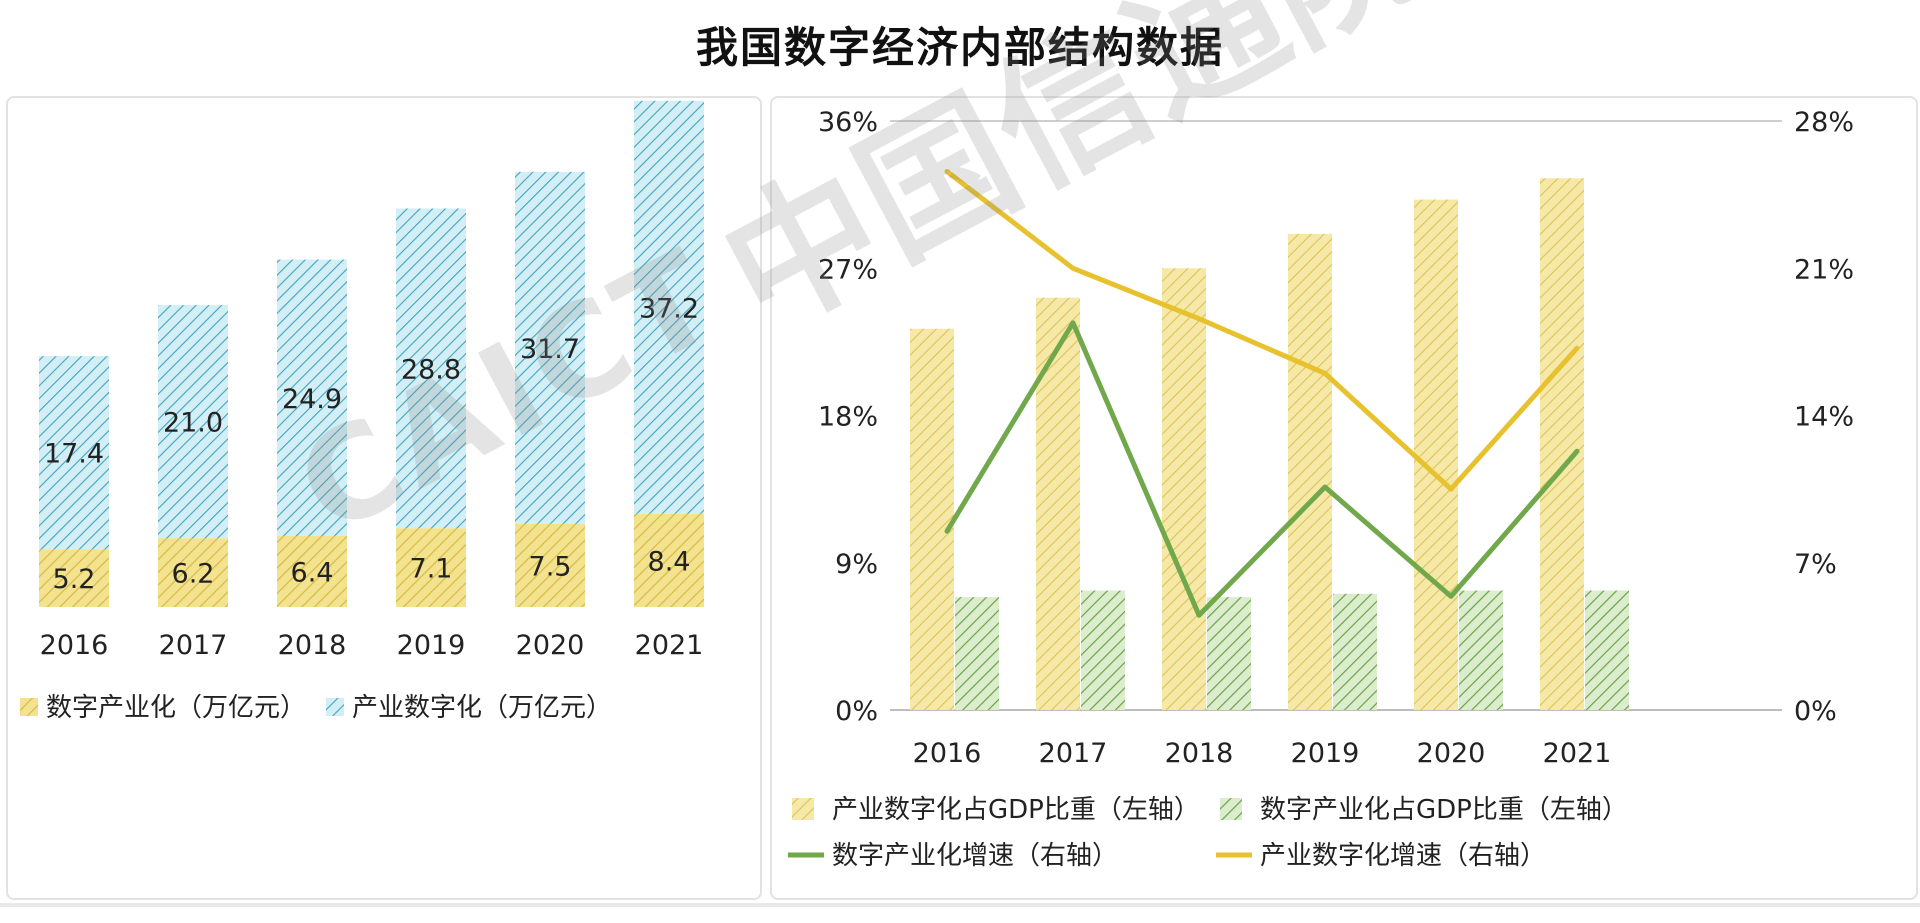  What do you see at coordinates (1562, 444) in the screenshot?
I see `bar-industrial-digitalization-share-2021` at bounding box center [1562, 444].